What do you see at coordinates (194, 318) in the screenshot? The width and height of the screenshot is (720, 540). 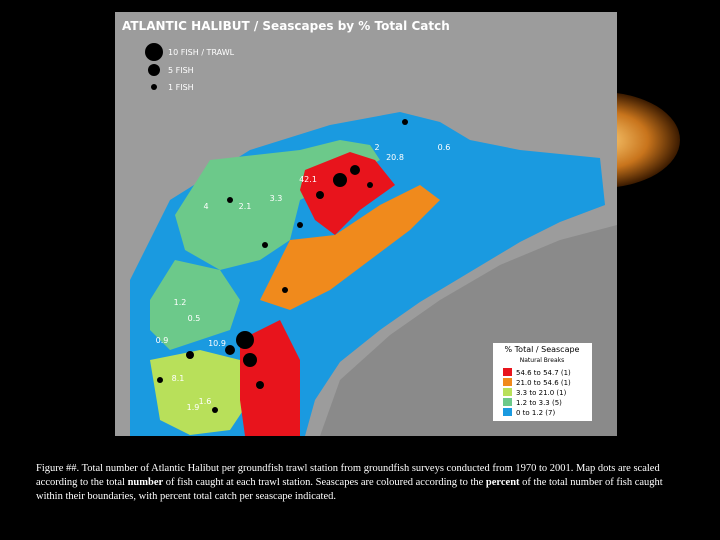 I see `seascape-label: 0.5` at bounding box center [194, 318].